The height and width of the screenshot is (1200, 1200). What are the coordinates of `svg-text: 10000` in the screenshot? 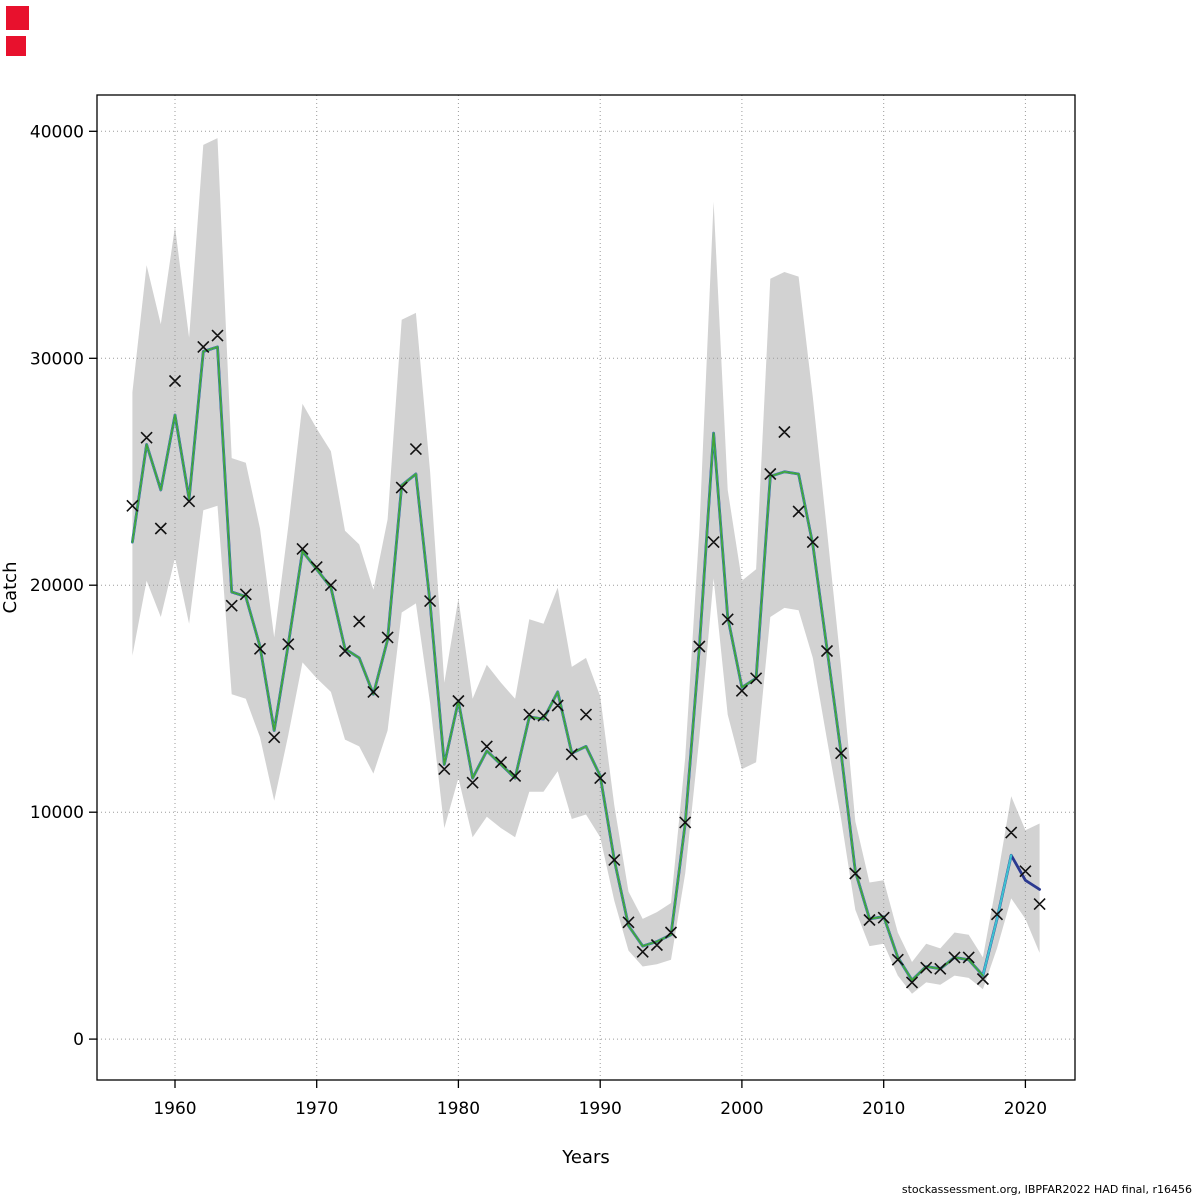 It's located at (57, 813).